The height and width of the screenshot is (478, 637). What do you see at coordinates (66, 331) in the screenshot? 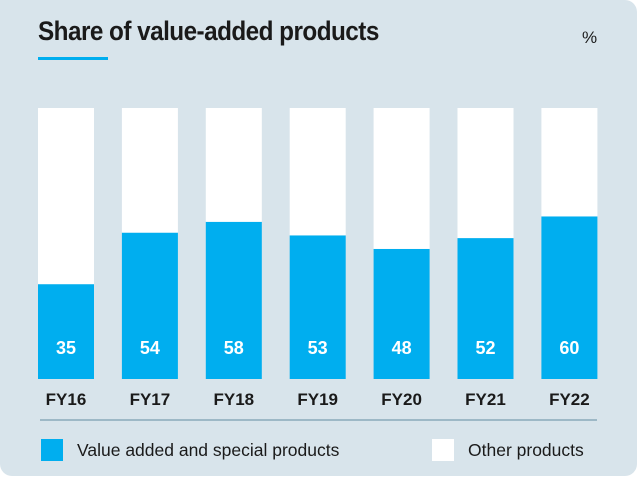
I see `bar-value-added-fy16` at bounding box center [66, 331].